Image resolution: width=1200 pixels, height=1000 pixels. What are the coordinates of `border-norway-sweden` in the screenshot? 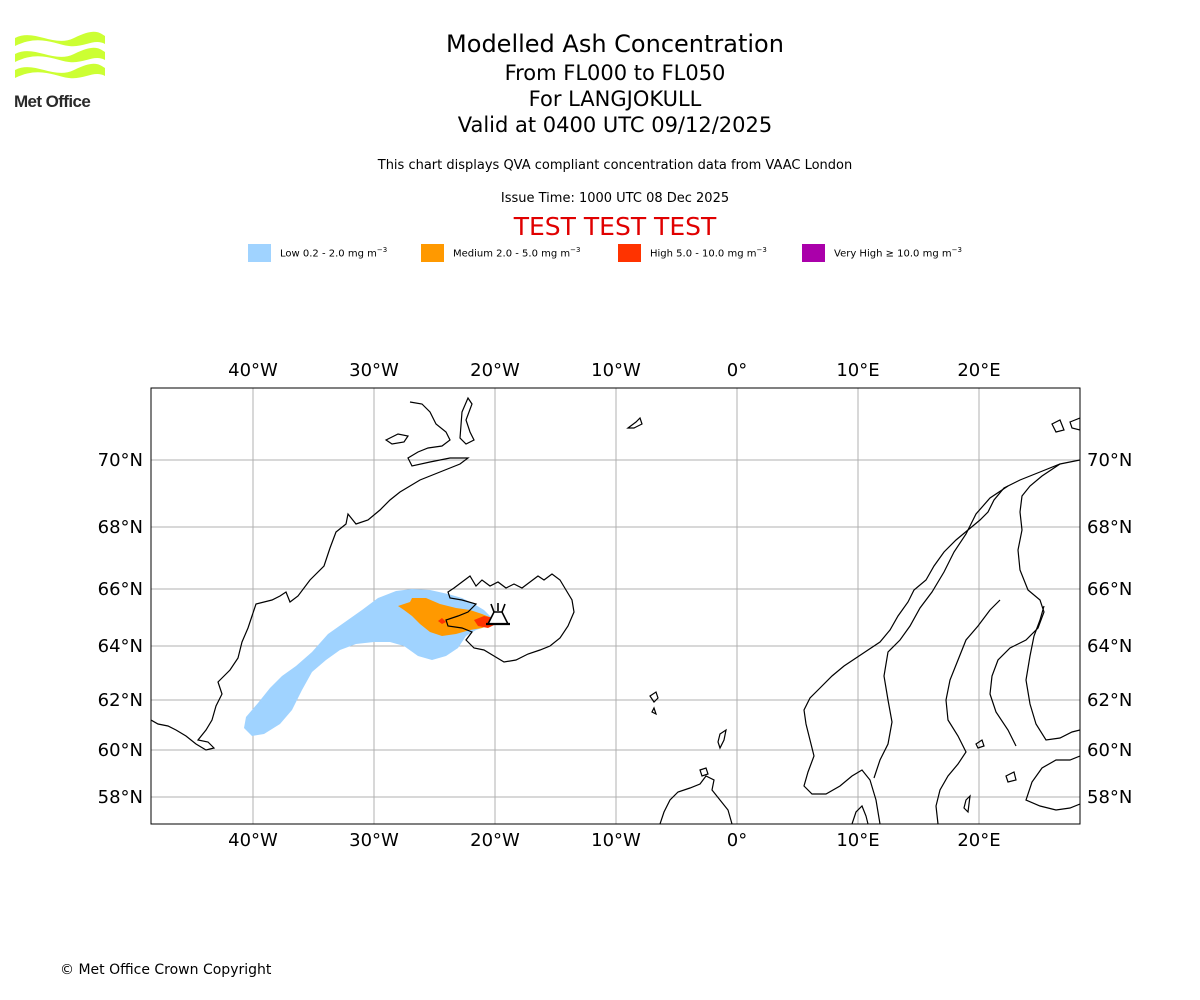 It's located at (1025, 605).